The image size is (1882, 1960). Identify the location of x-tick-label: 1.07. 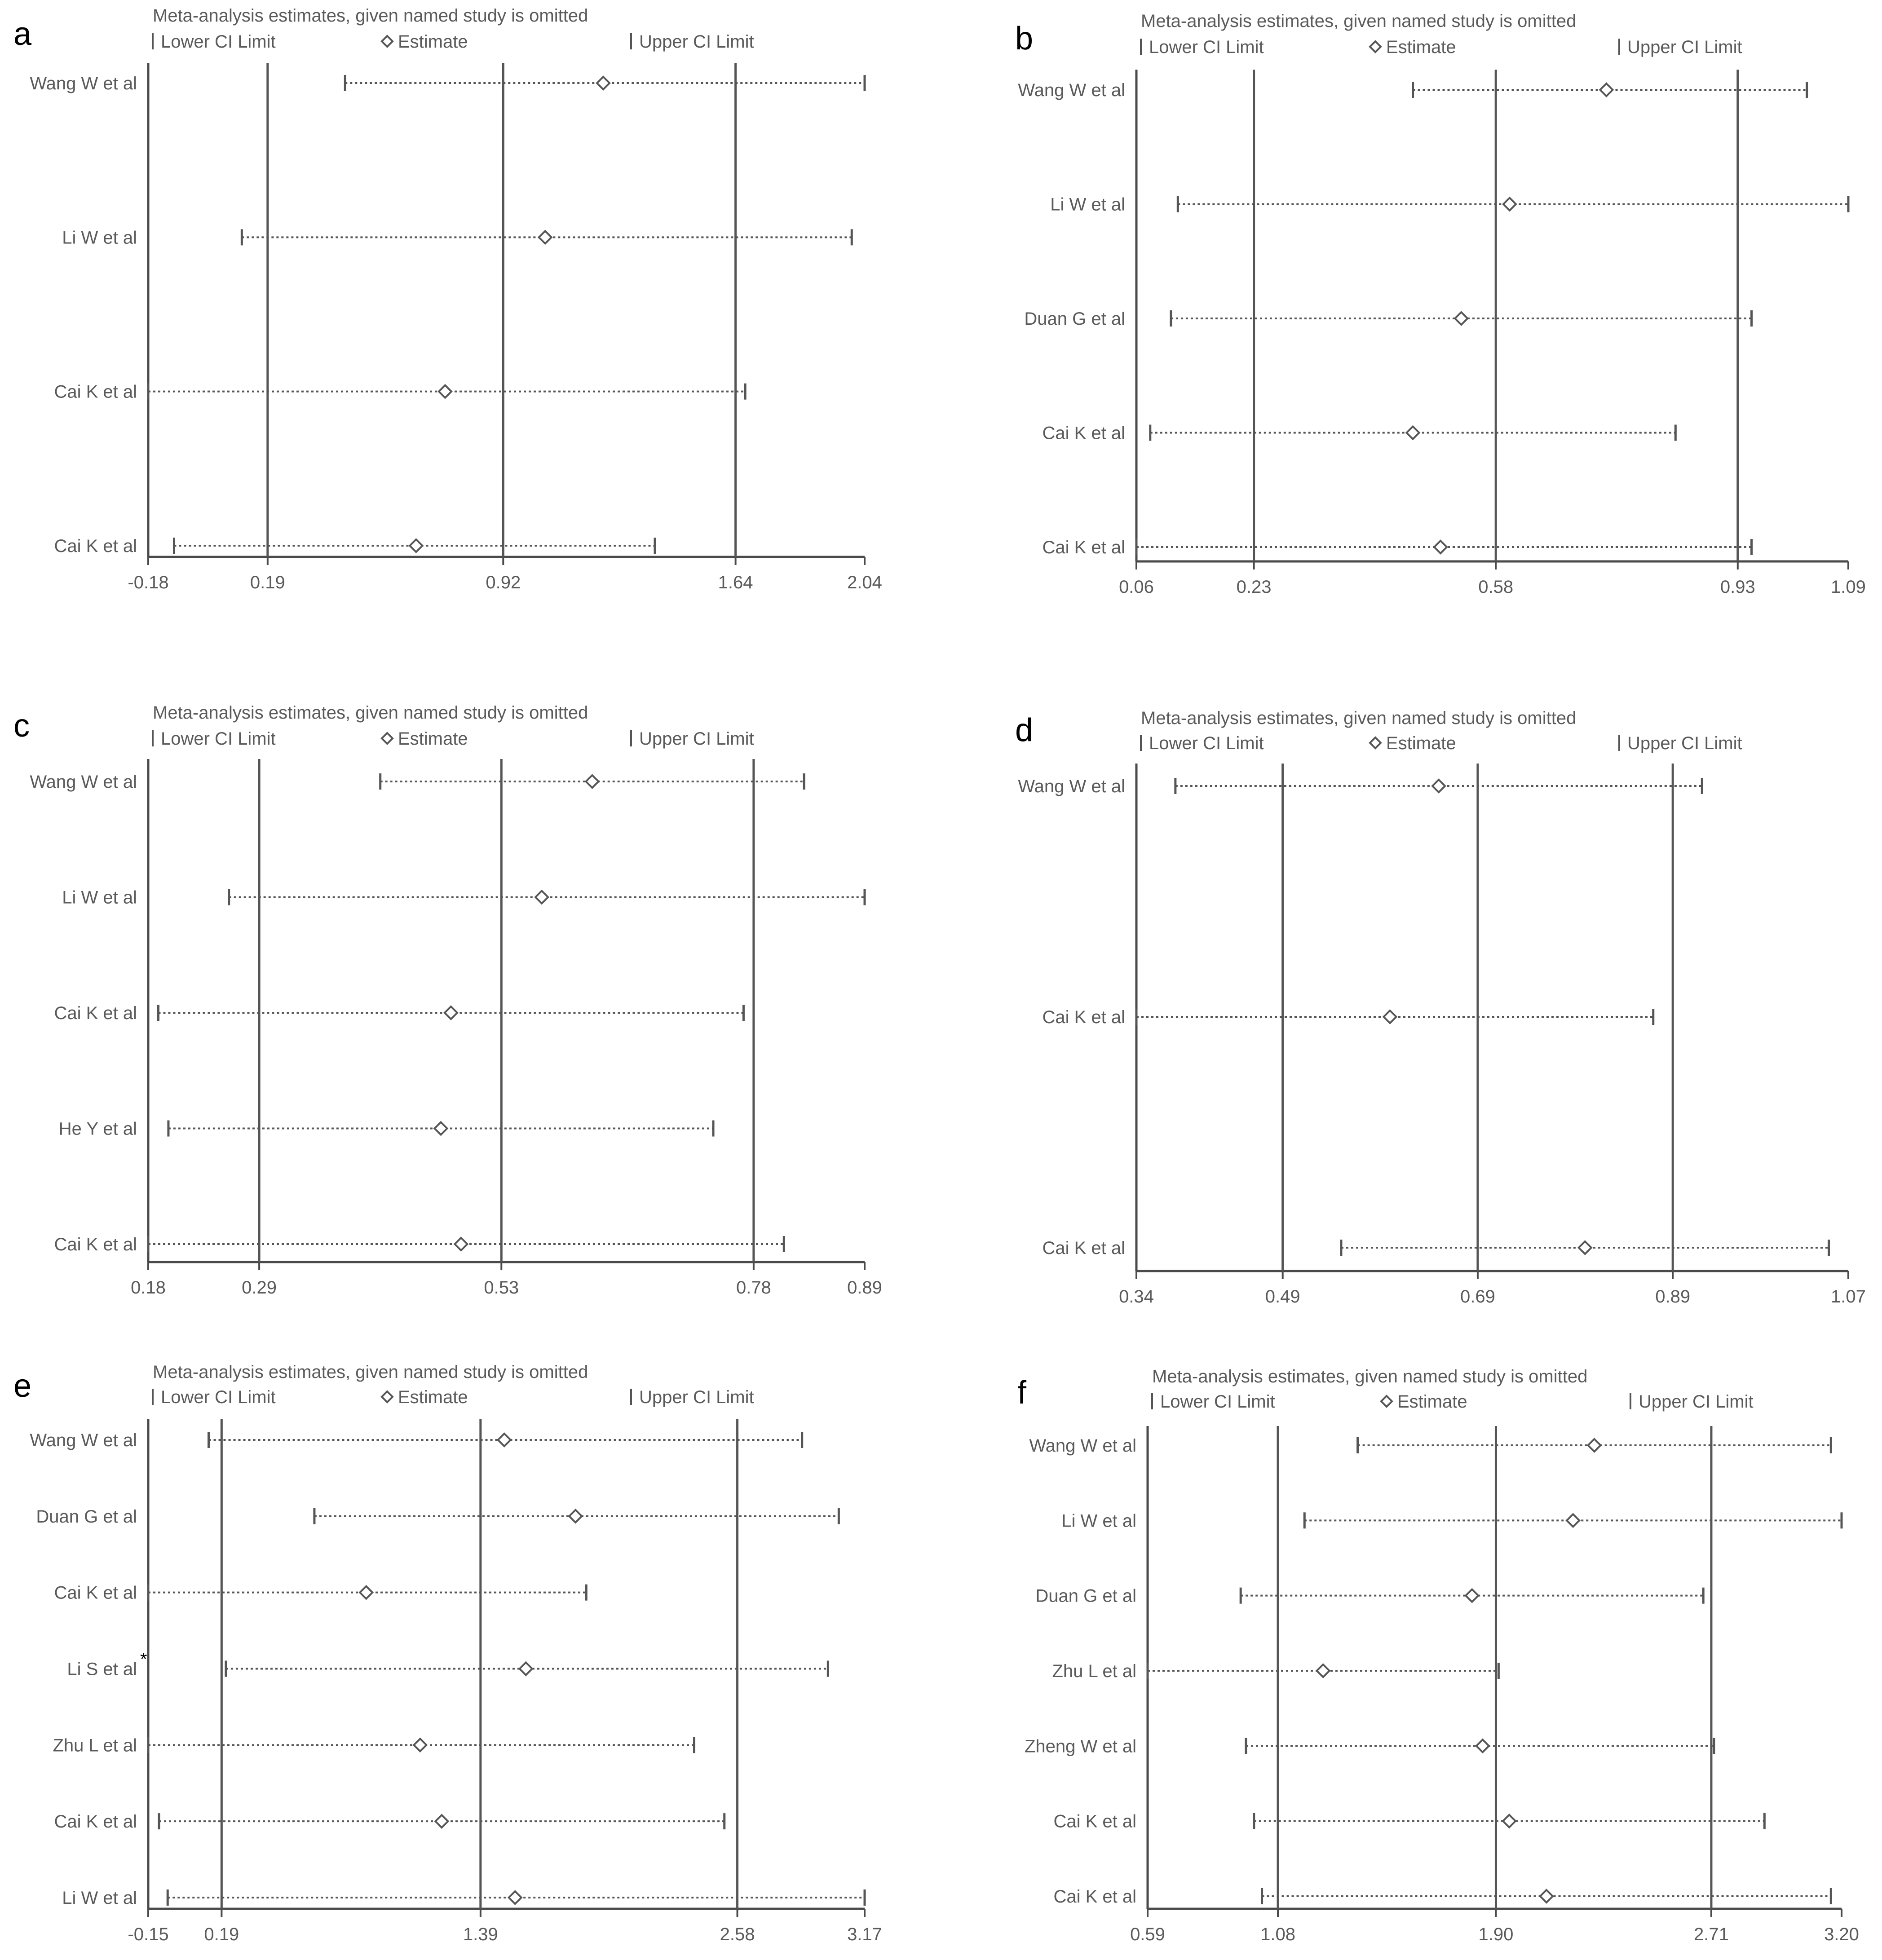
(1848, 1297).